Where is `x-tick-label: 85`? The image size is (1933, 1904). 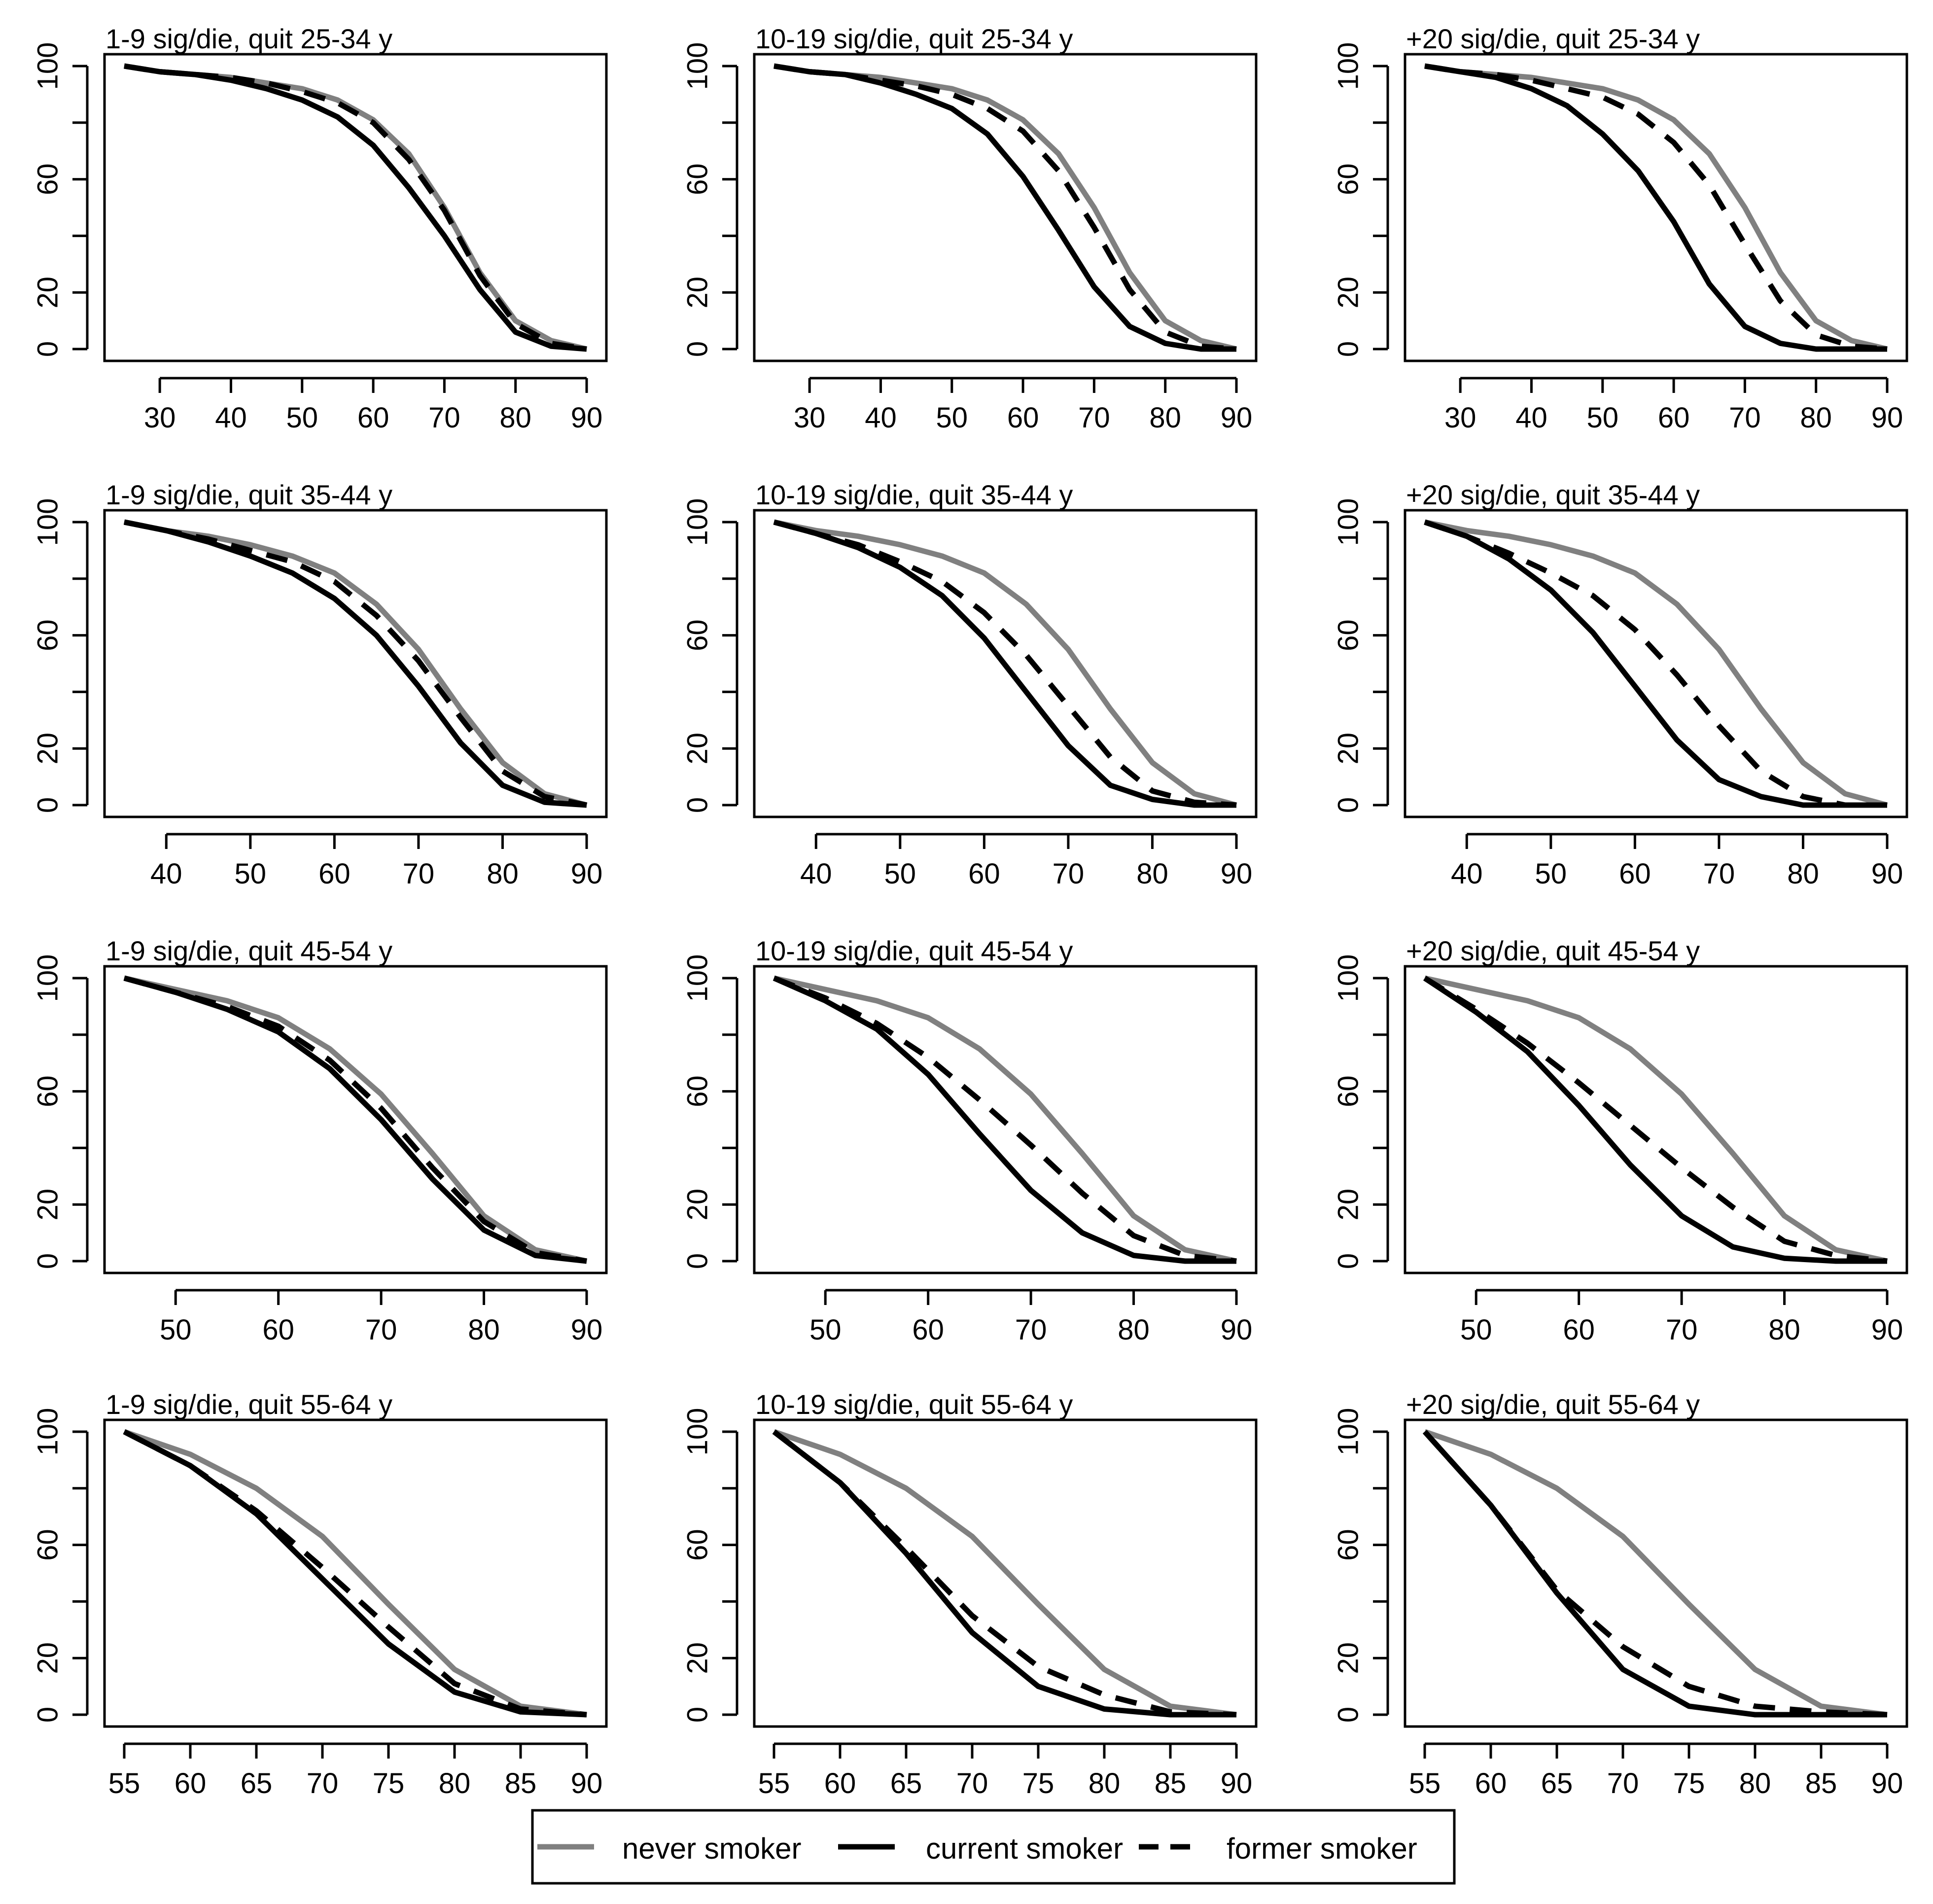 x-tick-label: 85 is located at coordinates (1171, 1783).